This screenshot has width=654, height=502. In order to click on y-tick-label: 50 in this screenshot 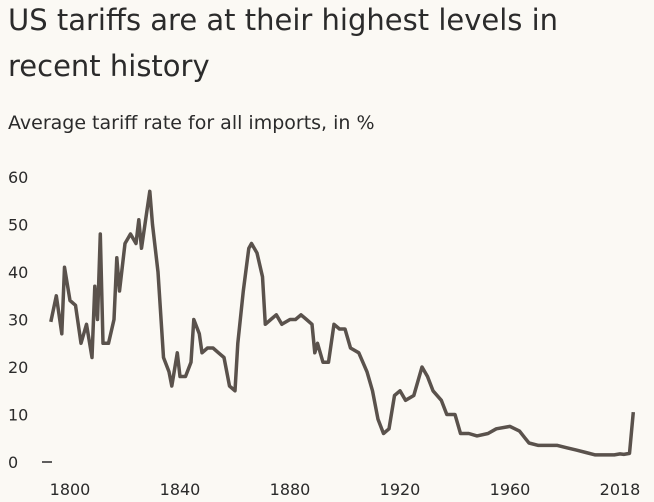, I will do `click(18, 225)`.